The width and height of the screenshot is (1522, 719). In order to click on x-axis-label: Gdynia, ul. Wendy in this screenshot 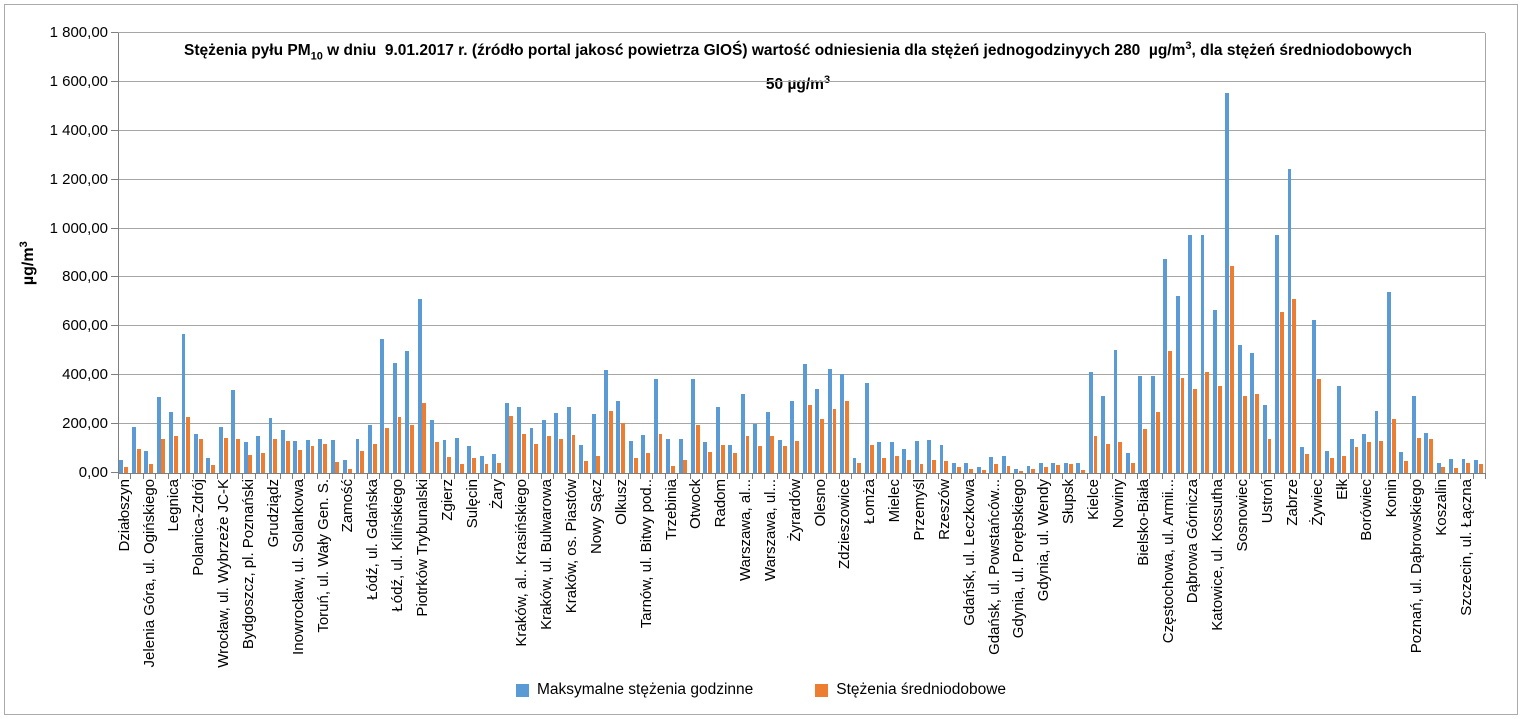, I will do `click(1044, 540)`.